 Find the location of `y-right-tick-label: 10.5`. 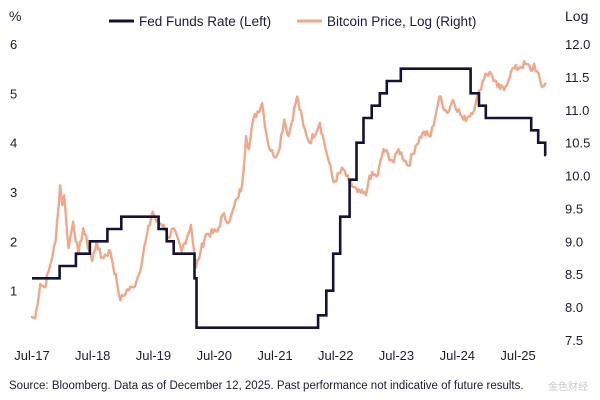

y-right-tick-label: 10.5 is located at coordinates (577, 143).